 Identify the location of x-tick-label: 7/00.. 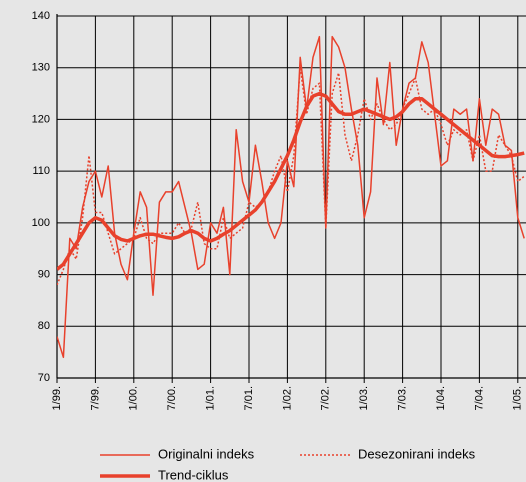
(172, 398).